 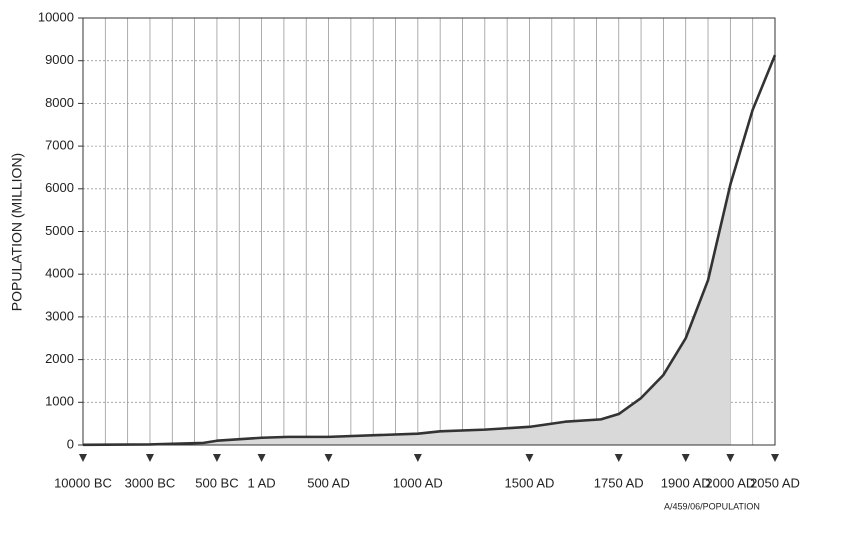 What do you see at coordinates (730, 482) in the screenshot?
I see `x-tick-label: 2000 AD` at bounding box center [730, 482].